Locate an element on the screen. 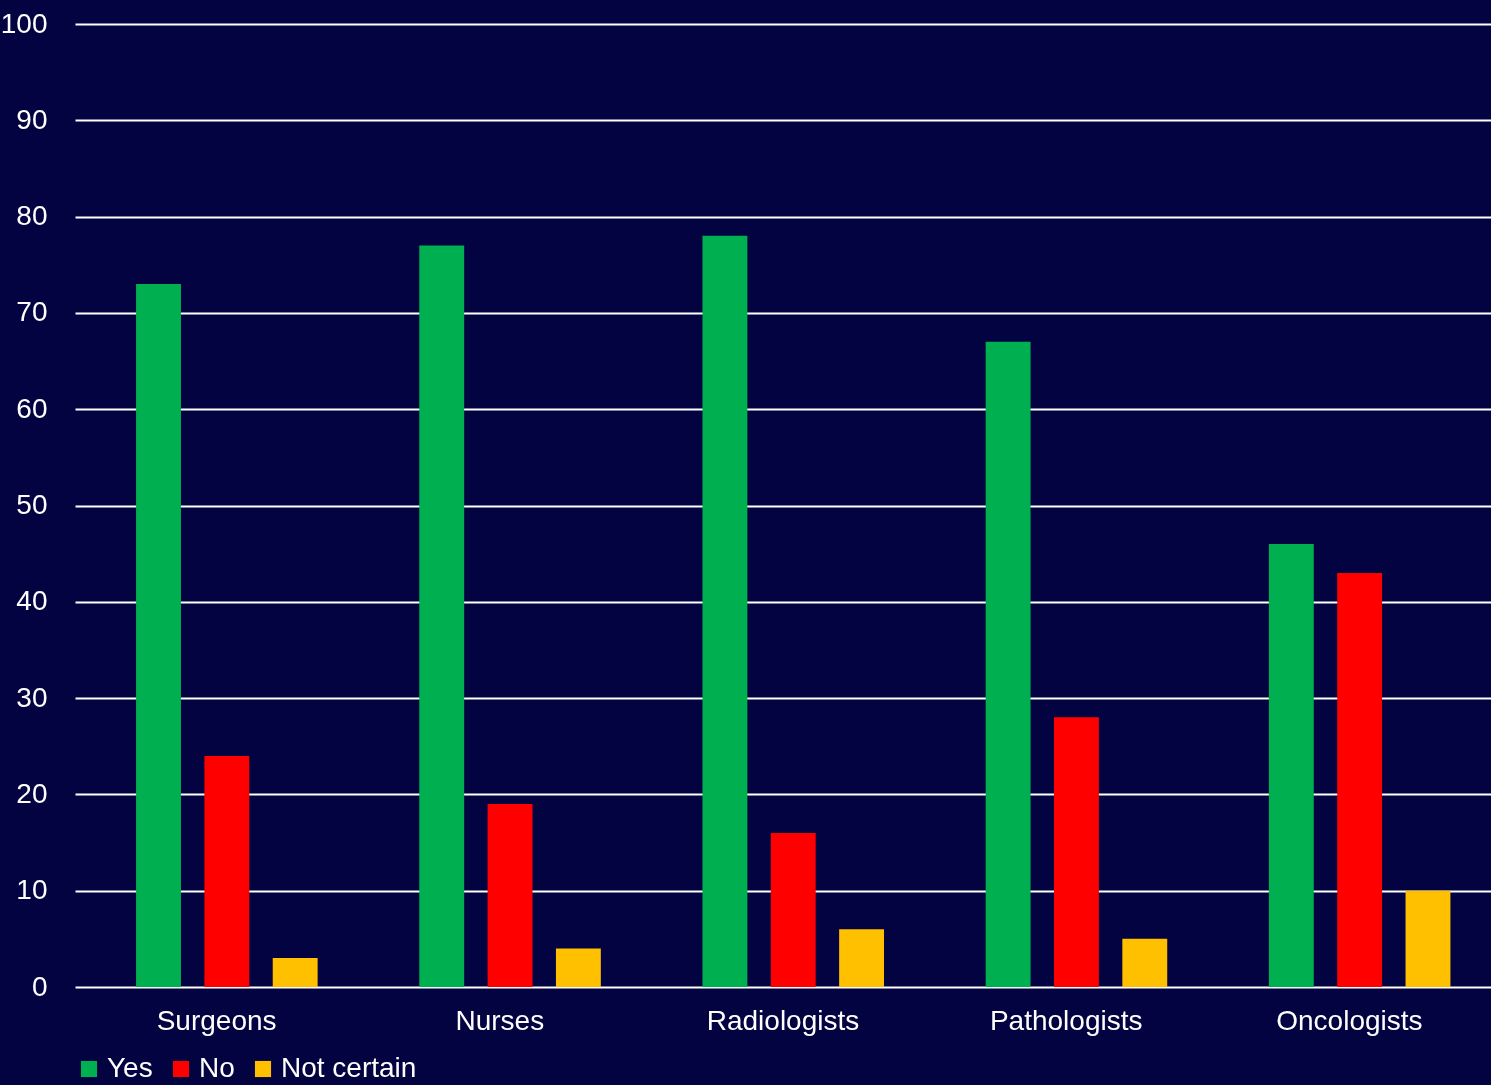 This screenshot has width=1491, height=1085. x-tick-label: Pathologists is located at coordinates (1066, 1020).